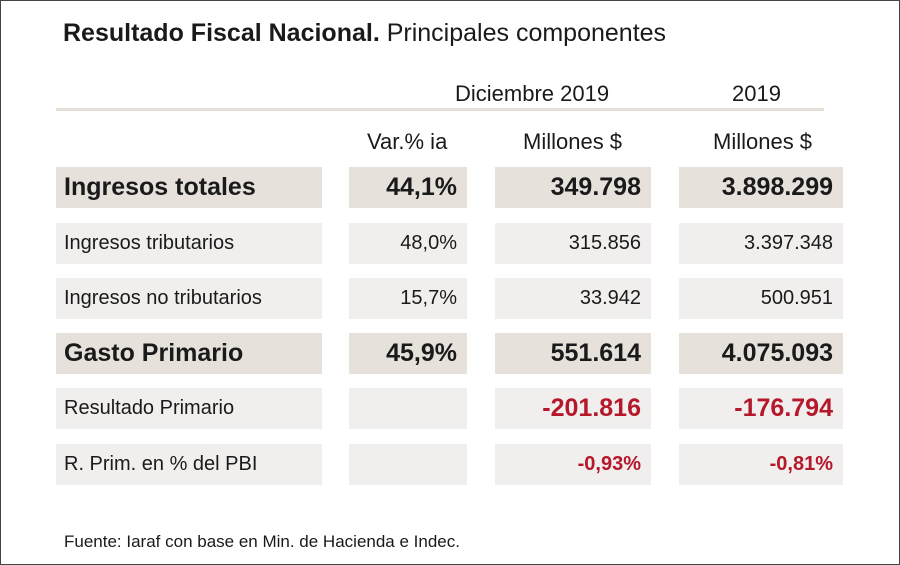 The image size is (900, 565). I want to click on row-year-ingresos-tributarios: 3.397.348, so click(761, 243).